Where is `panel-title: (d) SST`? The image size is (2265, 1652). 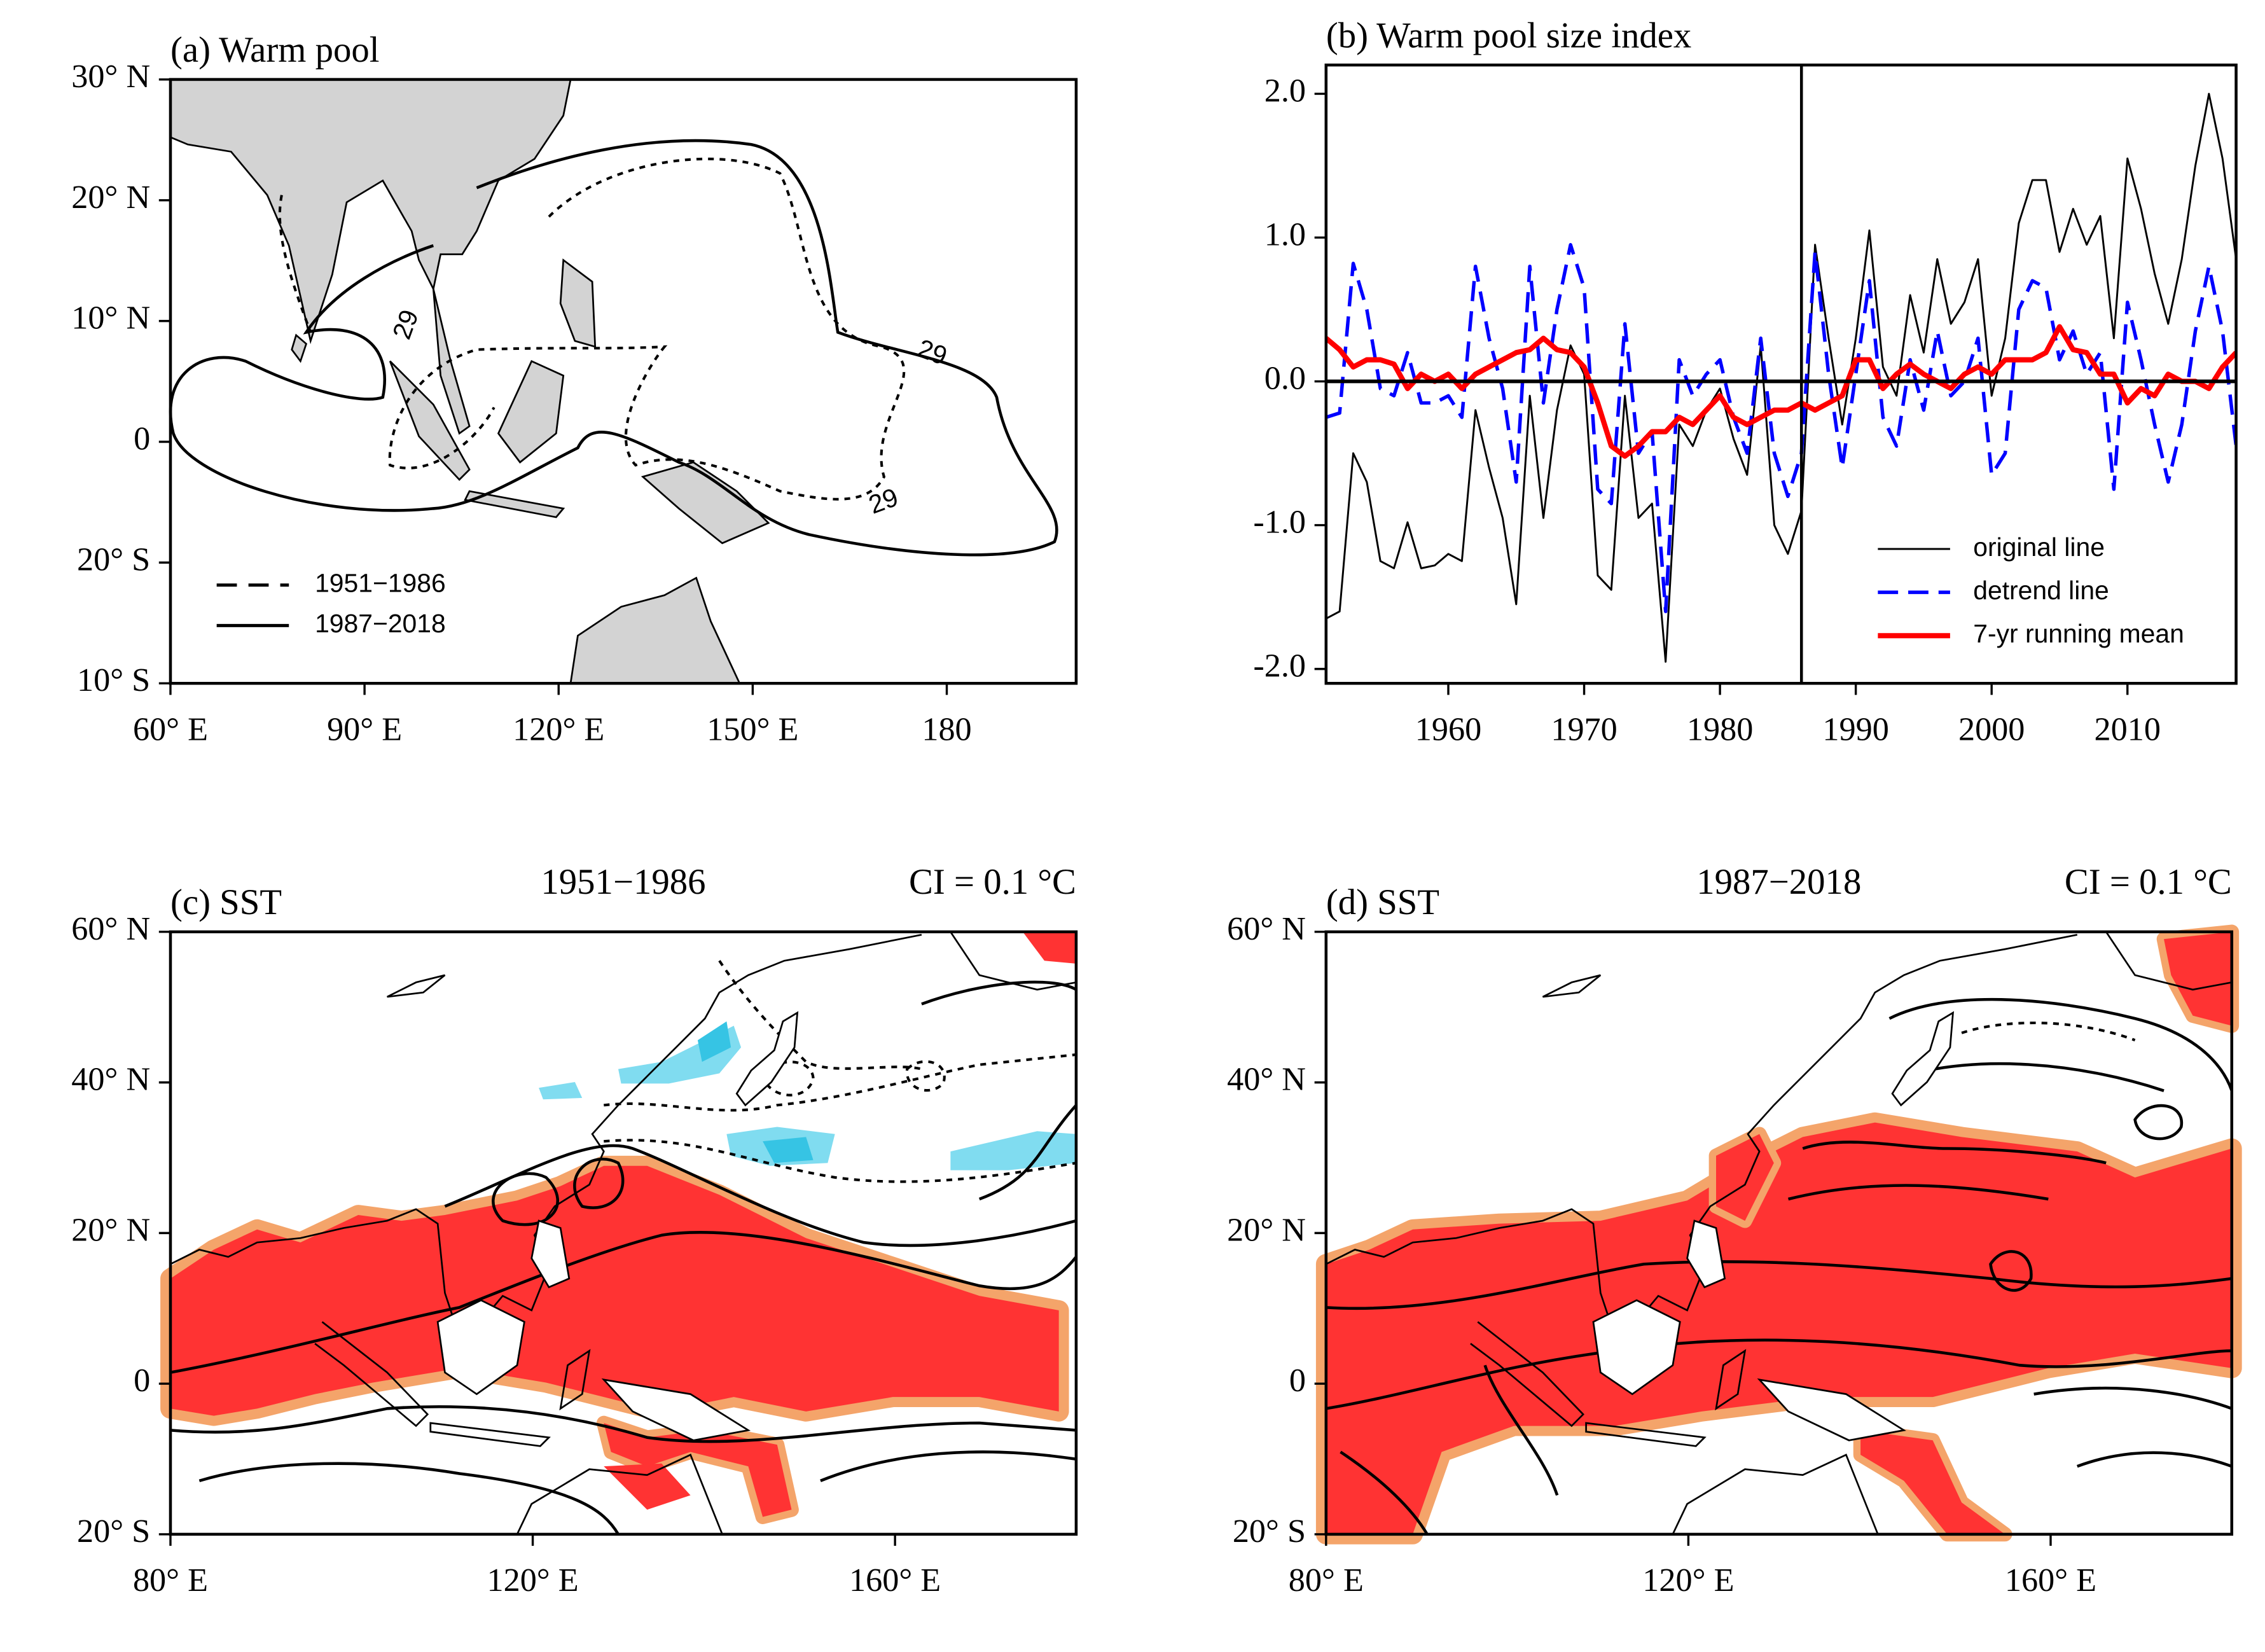 panel-title: (d) SST is located at coordinates (1382, 902).